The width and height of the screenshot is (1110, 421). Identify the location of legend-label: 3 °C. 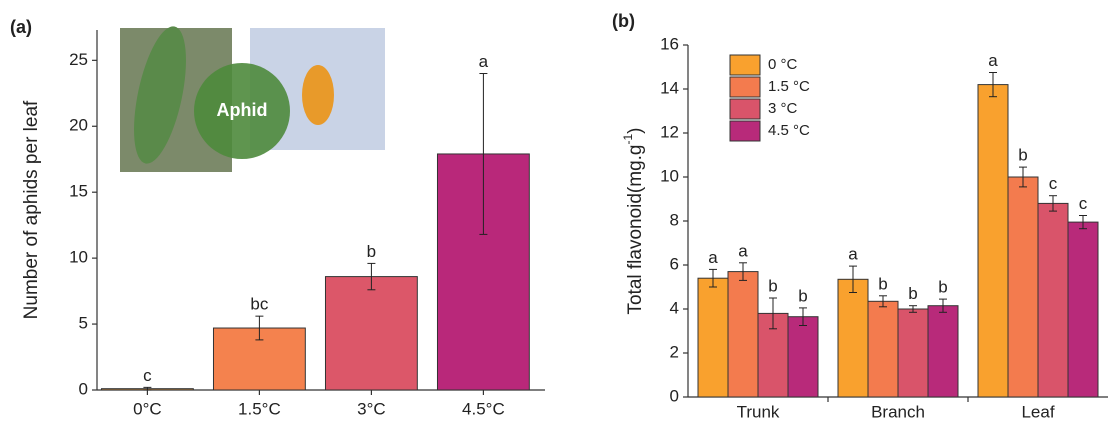
(783, 108).